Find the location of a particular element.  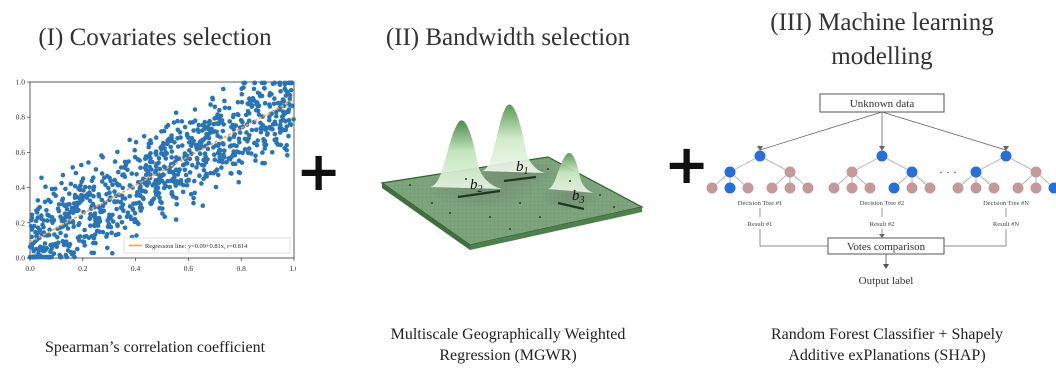

y-tick-label: 0.4 is located at coordinates (21, 187).